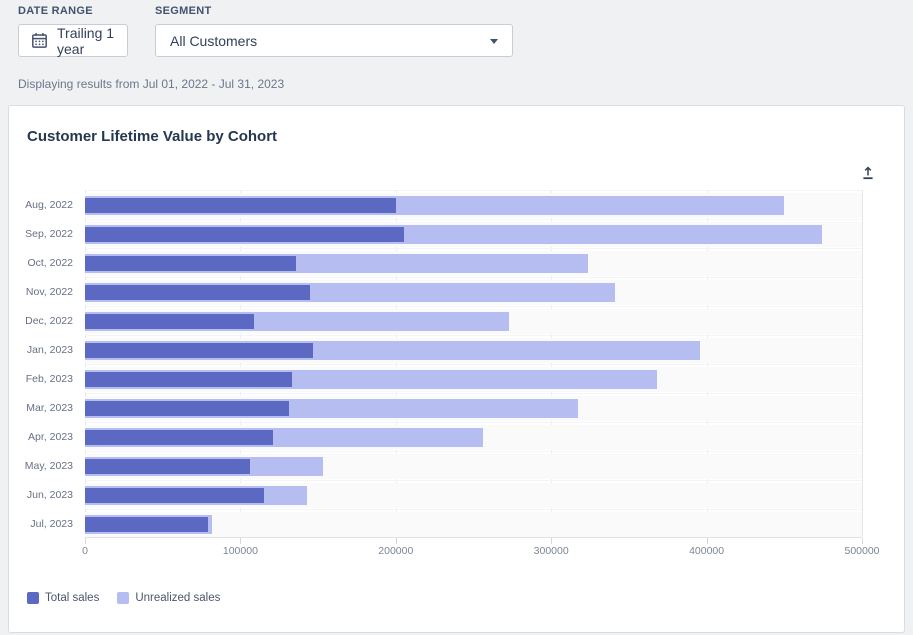  What do you see at coordinates (868, 173) in the screenshot?
I see `export-icon` at bounding box center [868, 173].